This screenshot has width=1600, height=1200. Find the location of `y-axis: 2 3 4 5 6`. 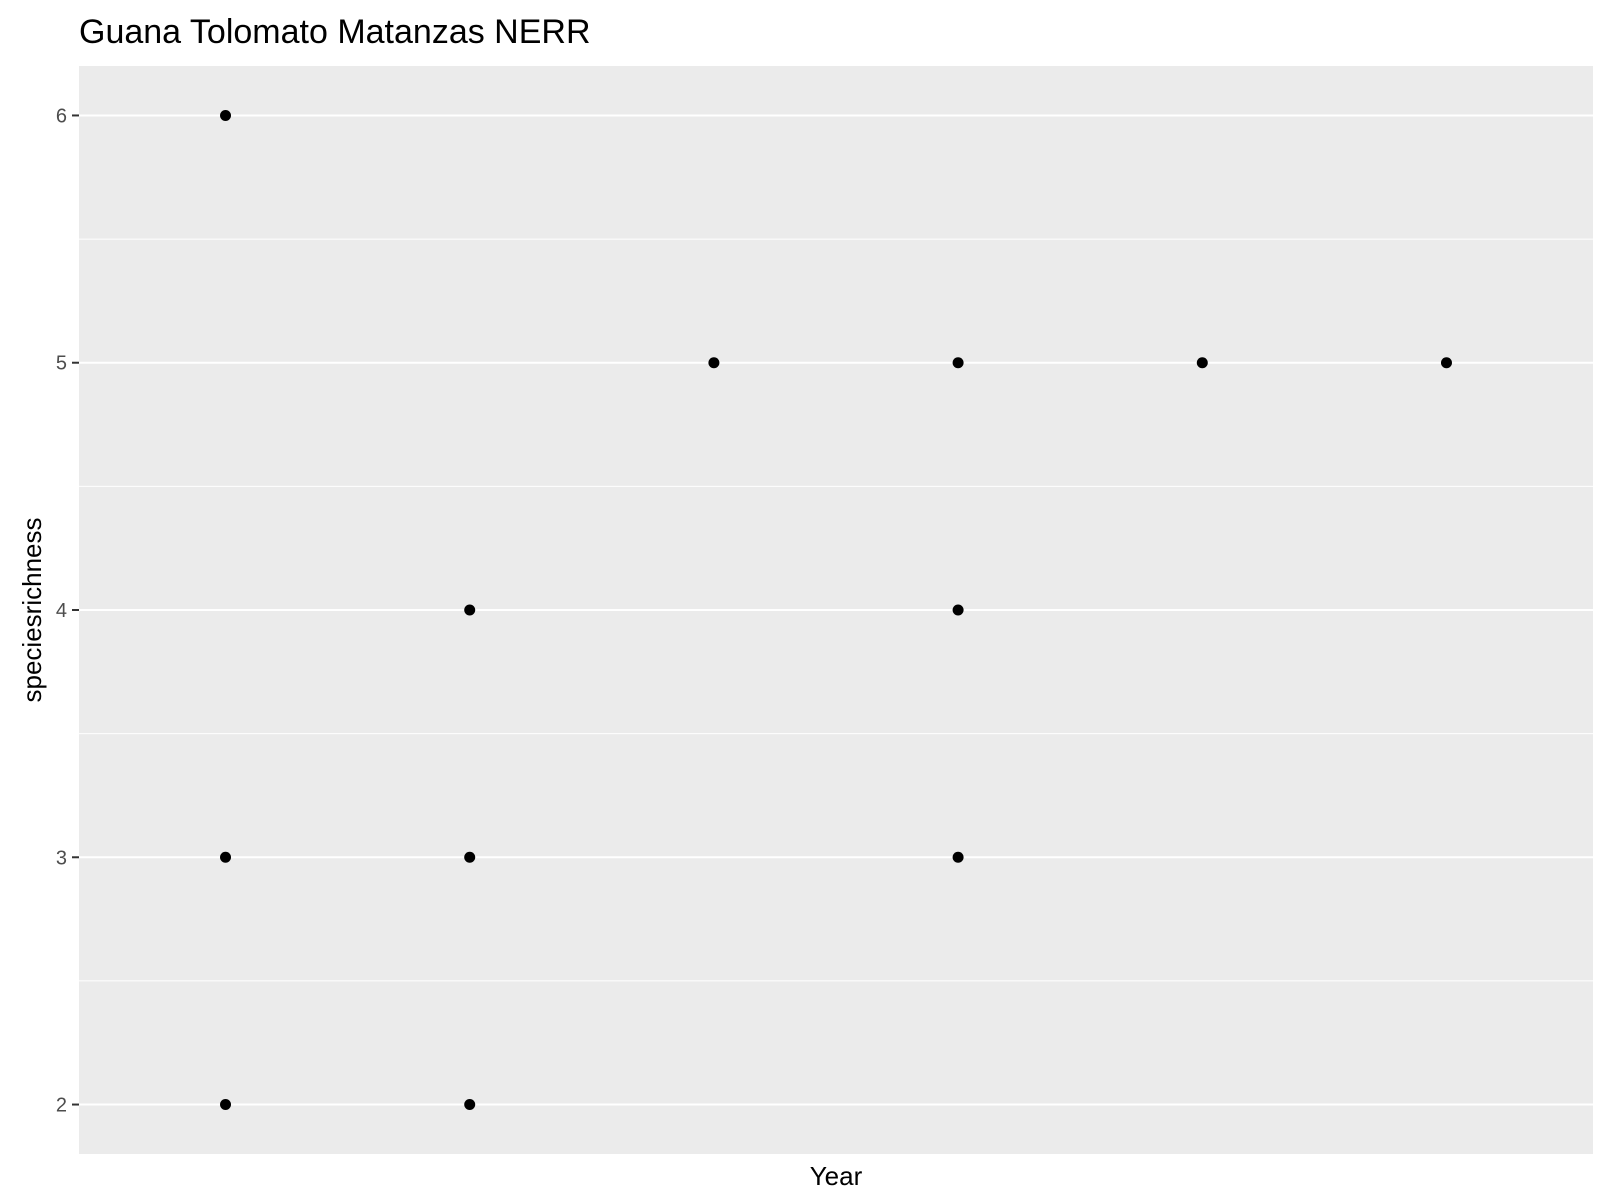

y-axis: 2 3 4 5 6 is located at coordinates (67, 611).